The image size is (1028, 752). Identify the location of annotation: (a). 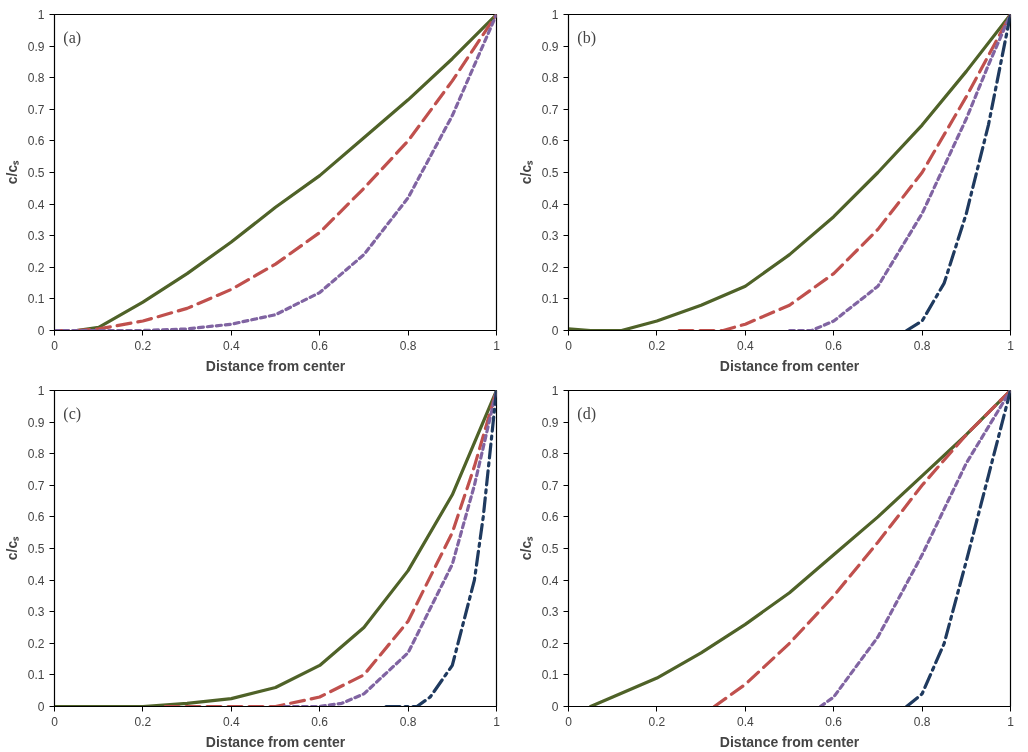
(72, 38).